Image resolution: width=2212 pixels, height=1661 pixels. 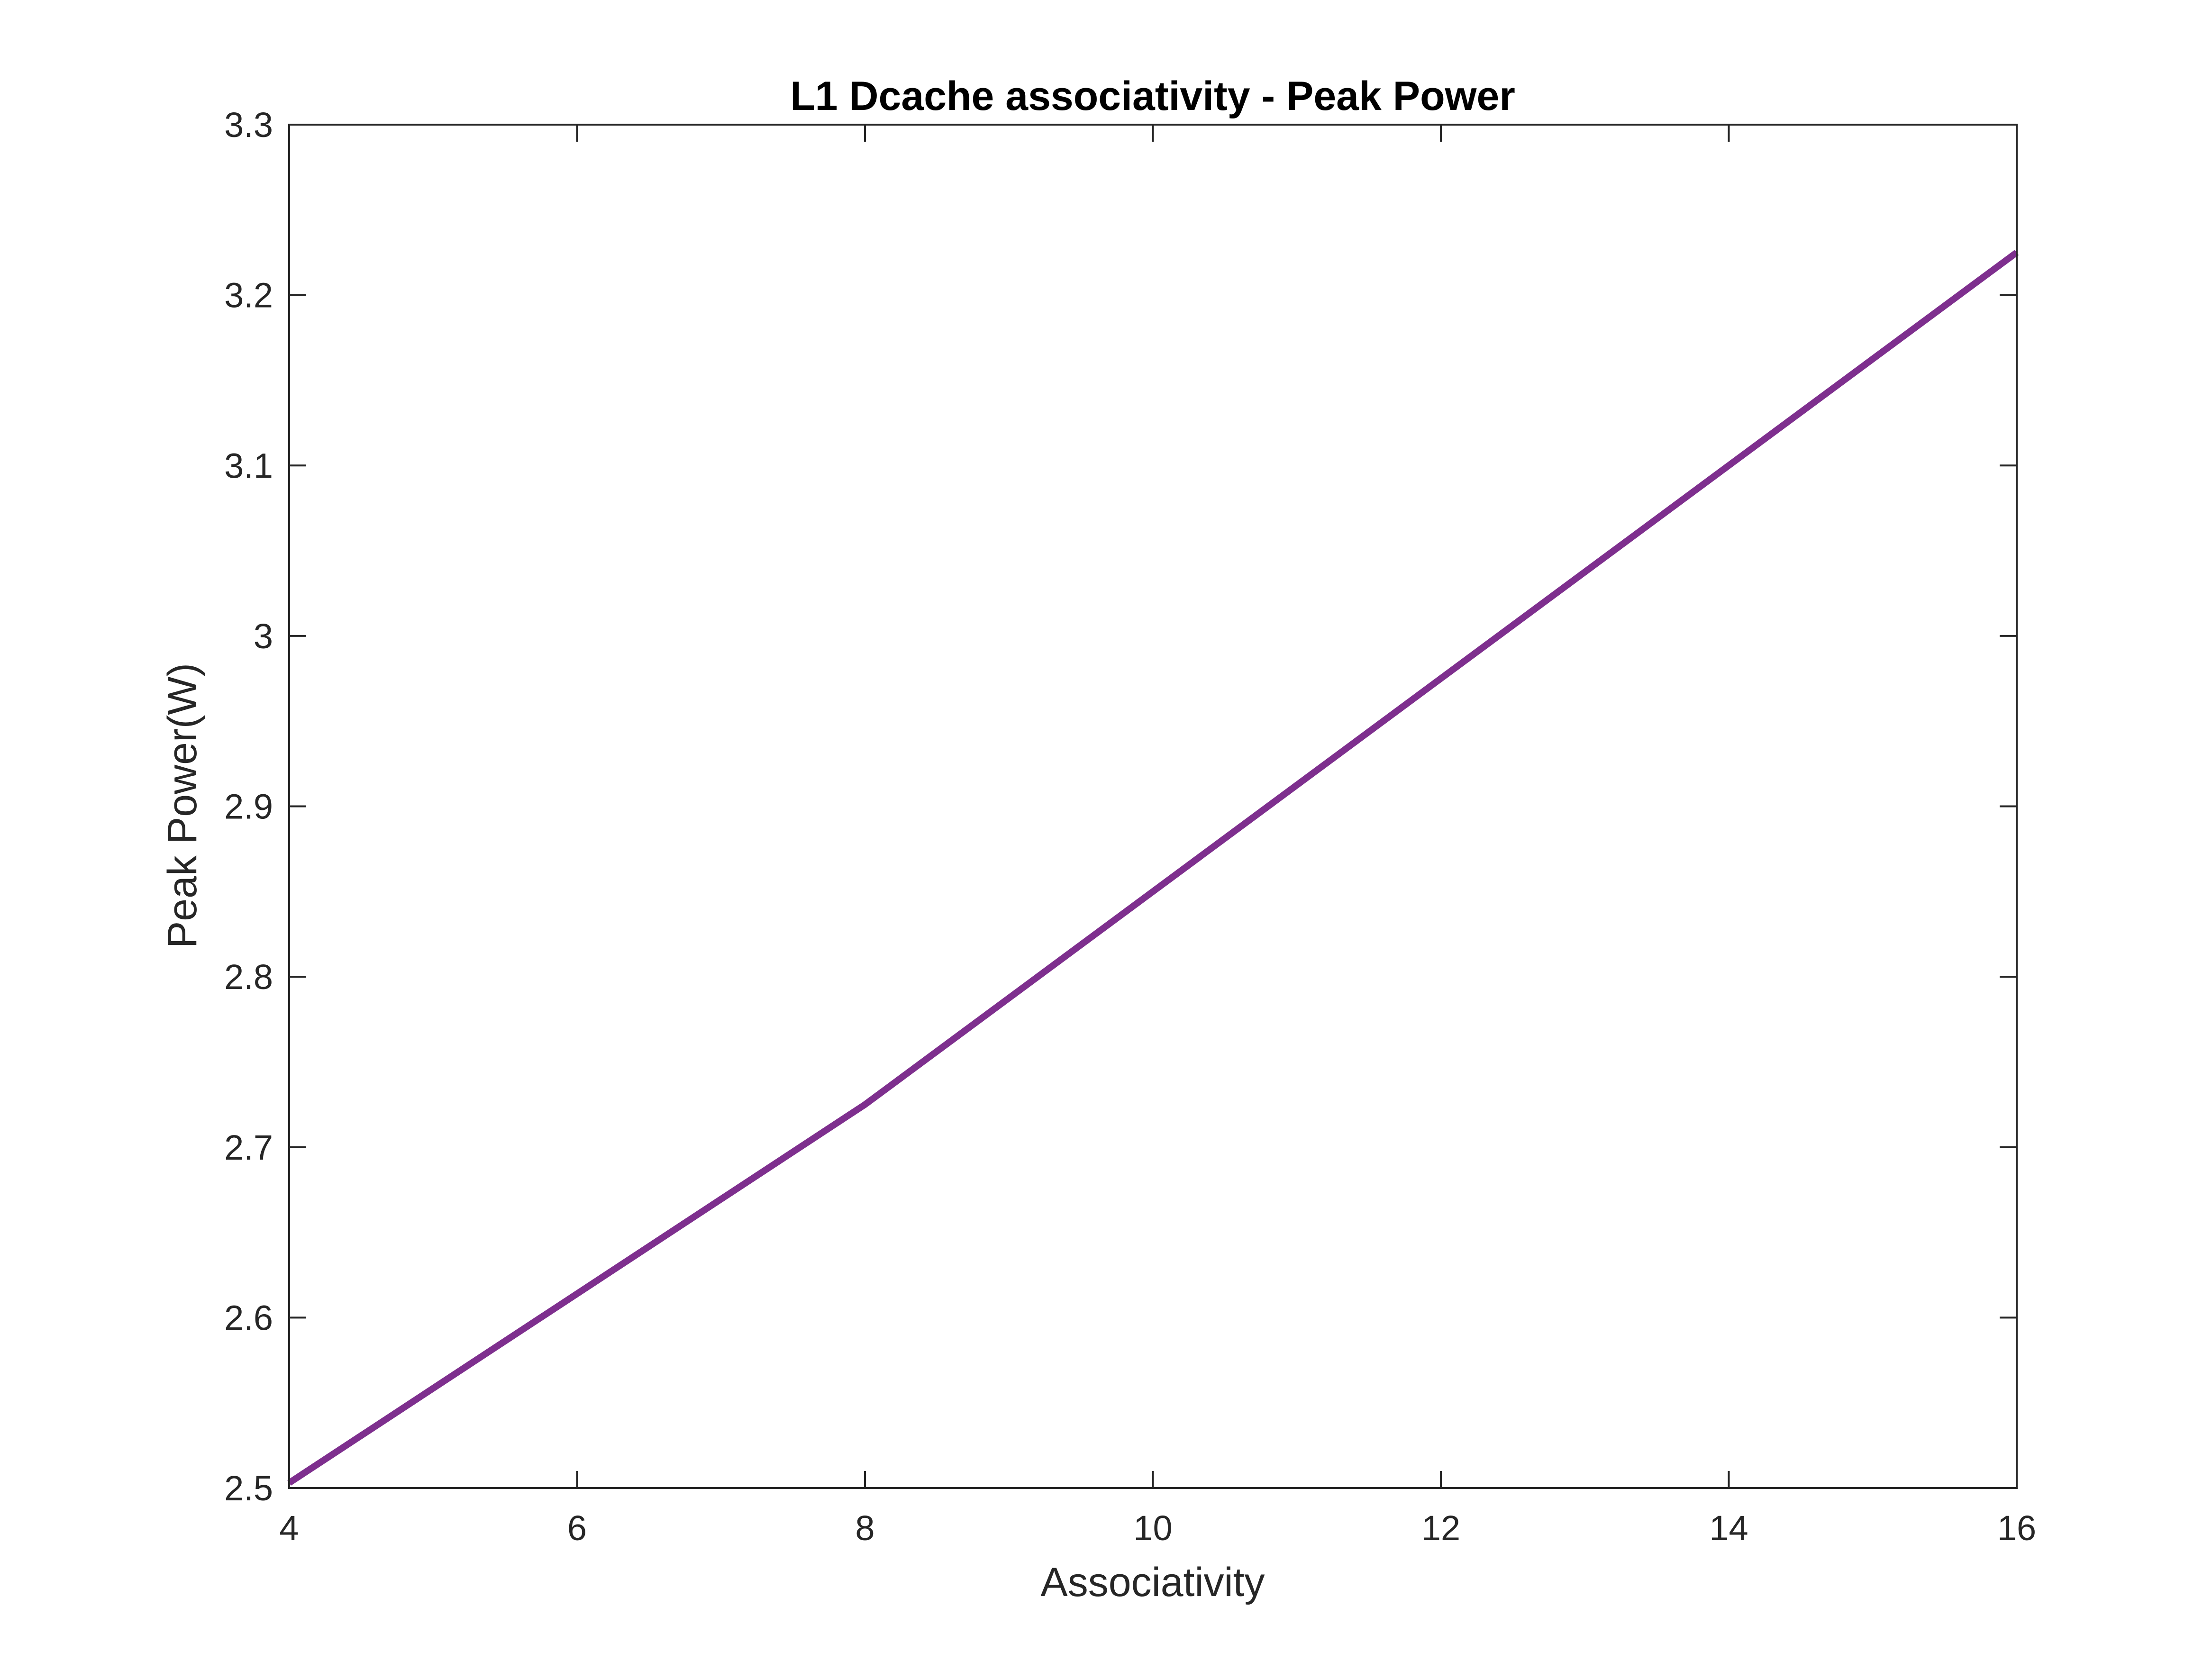 I want to click on y-tick-label: 2.6, so click(x=248, y=1318).